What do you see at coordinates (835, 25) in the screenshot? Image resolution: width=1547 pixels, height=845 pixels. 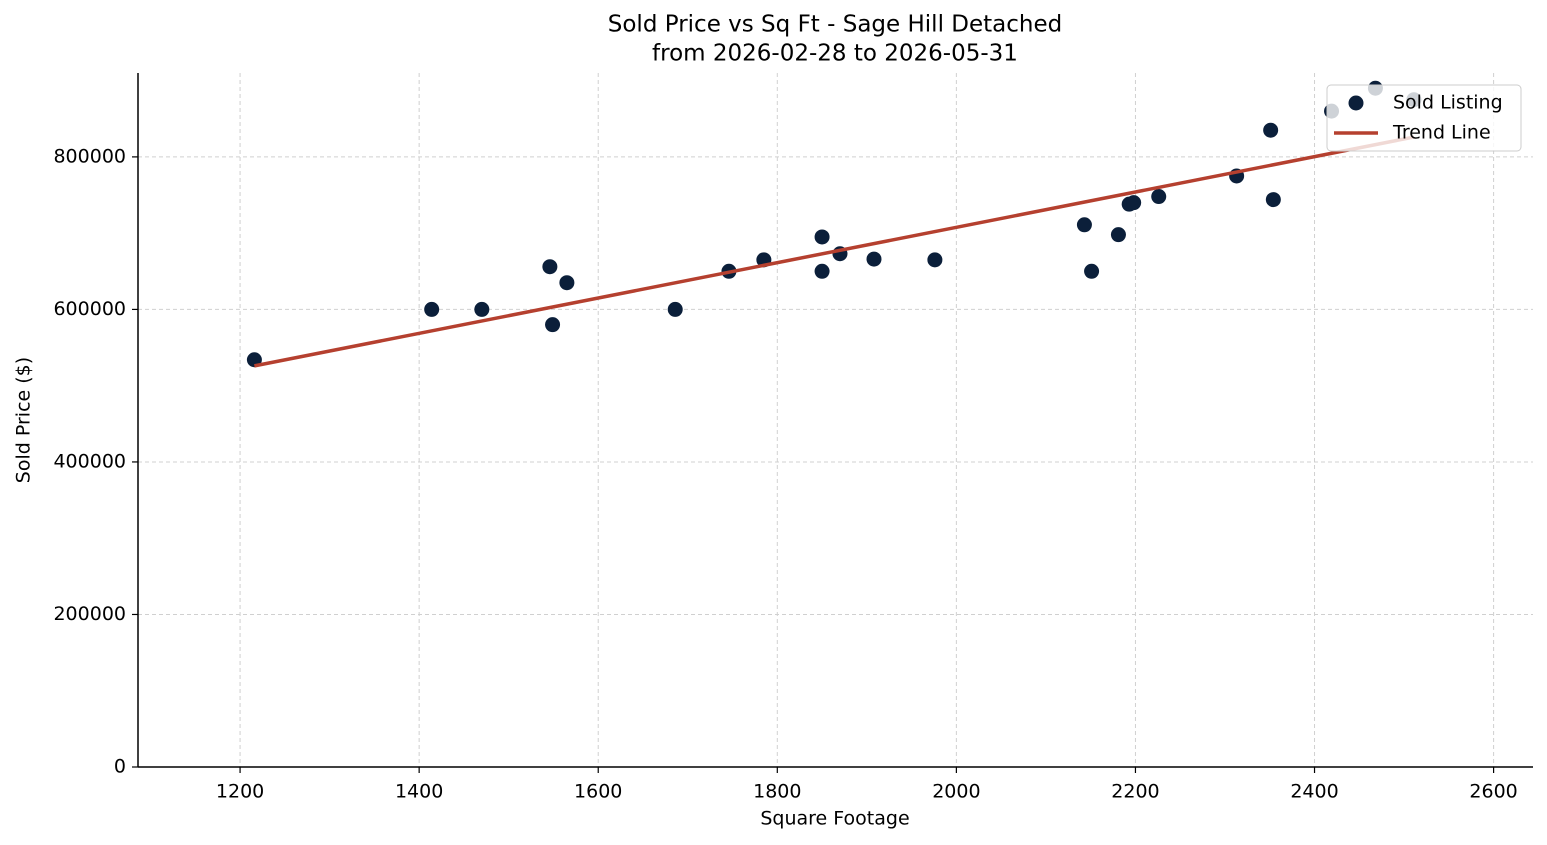 I see `chart-title: Sold Price vs Sq Ft - Sage Hill Detached` at bounding box center [835, 25].